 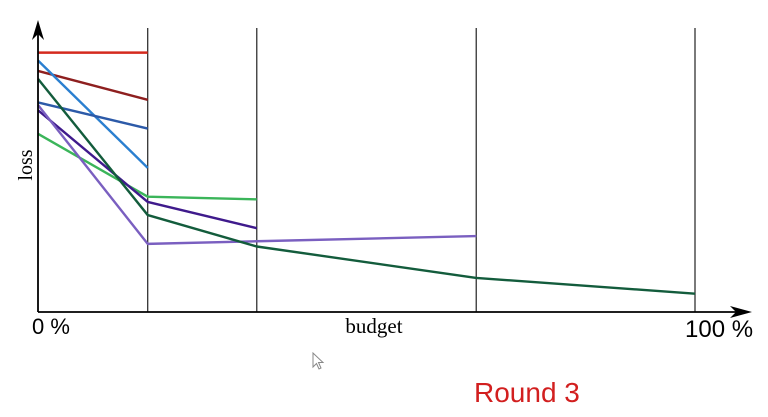 What do you see at coordinates (527, 392) in the screenshot?
I see `round-label: Round 3` at bounding box center [527, 392].